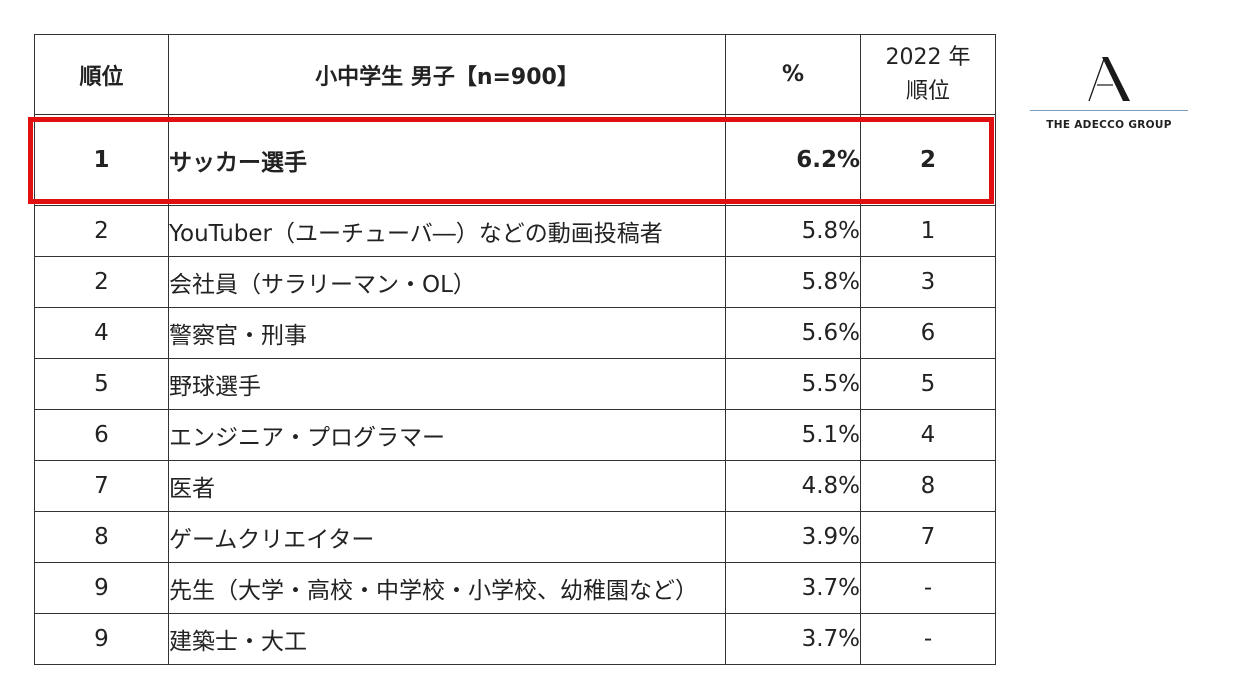  I want to click on table-row: 9 先生（大学・高校・中学校・小学校、幼稚園など） 3.7% -, so click(515, 588).